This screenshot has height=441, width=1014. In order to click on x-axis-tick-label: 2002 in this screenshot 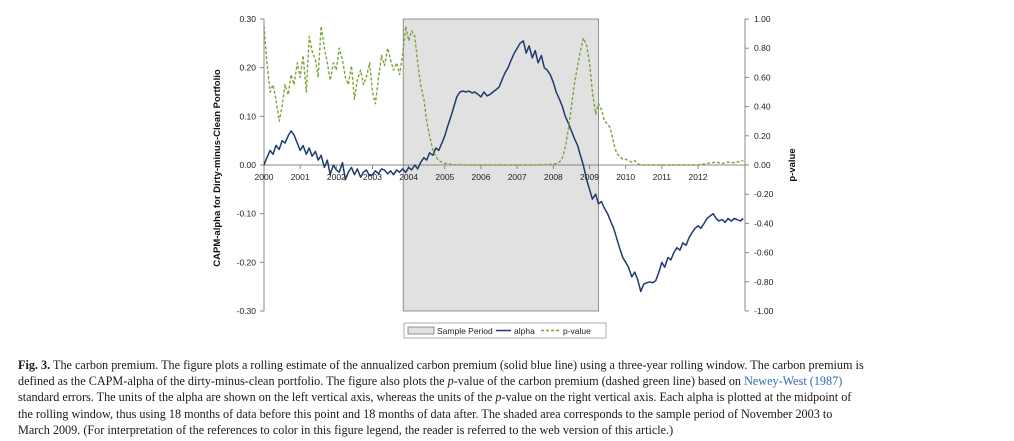, I will do `click(336, 177)`.